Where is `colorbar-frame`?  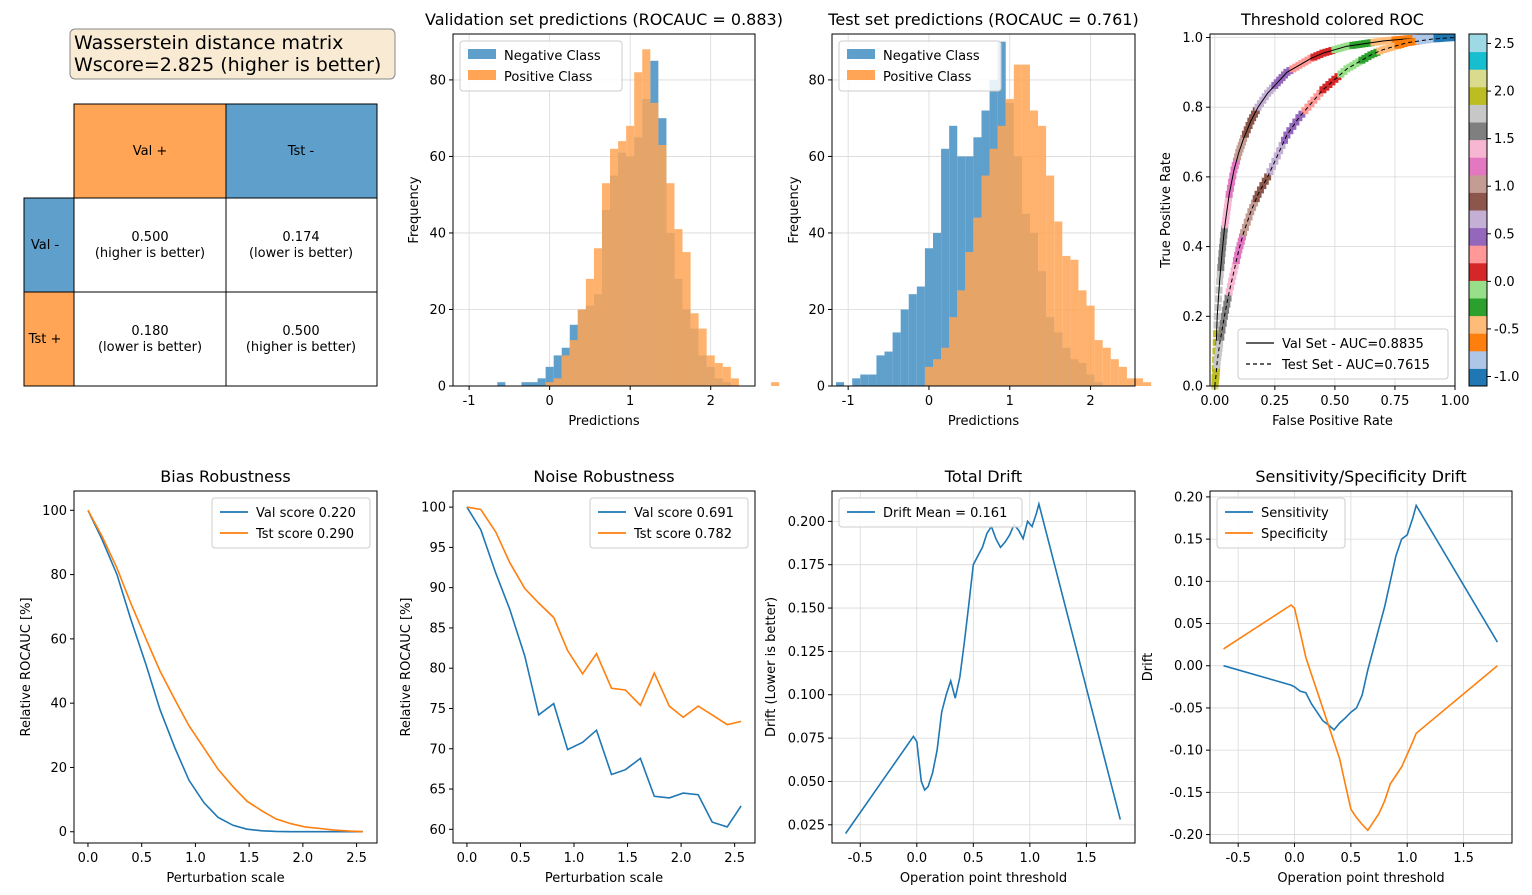 colorbar-frame is located at coordinates (1478, 210).